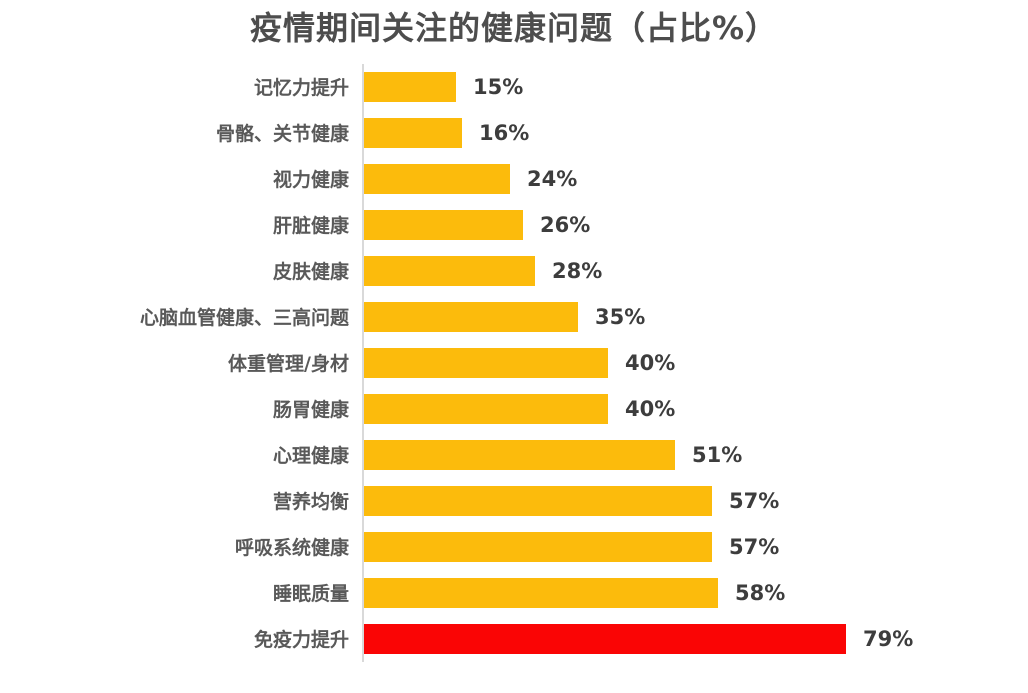  What do you see at coordinates (288, 364) in the screenshot?
I see `category-label: 体重管理/身材` at bounding box center [288, 364].